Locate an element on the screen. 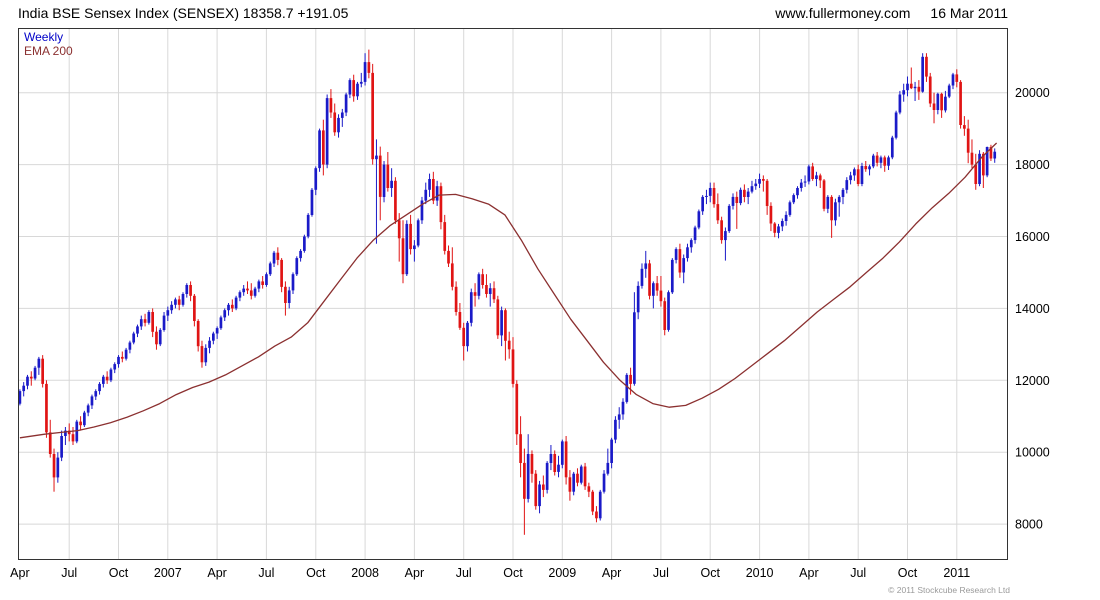 Image resolution: width=1100 pixels, height=600 pixels. svg-text: 2011 is located at coordinates (956, 573).